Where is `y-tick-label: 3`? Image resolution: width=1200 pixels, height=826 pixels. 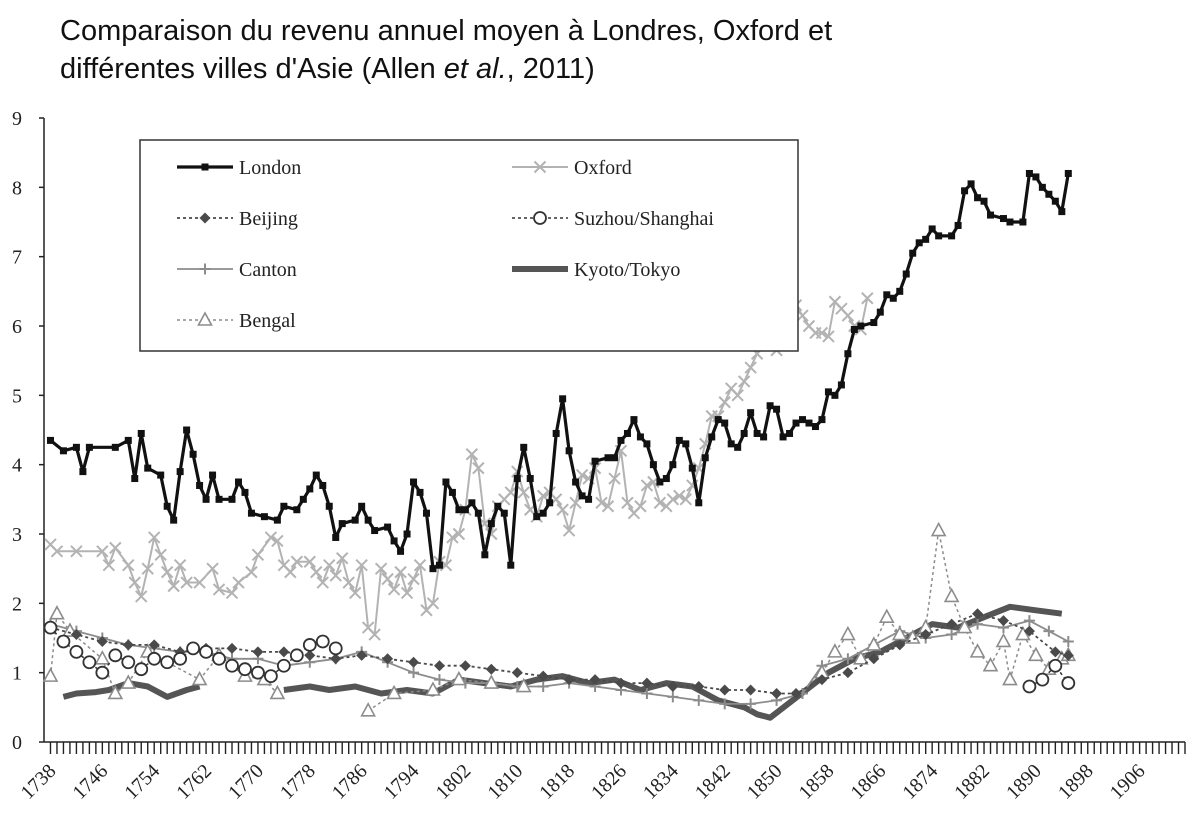
y-tick-label: 3 is located at coordinates (17, 535).